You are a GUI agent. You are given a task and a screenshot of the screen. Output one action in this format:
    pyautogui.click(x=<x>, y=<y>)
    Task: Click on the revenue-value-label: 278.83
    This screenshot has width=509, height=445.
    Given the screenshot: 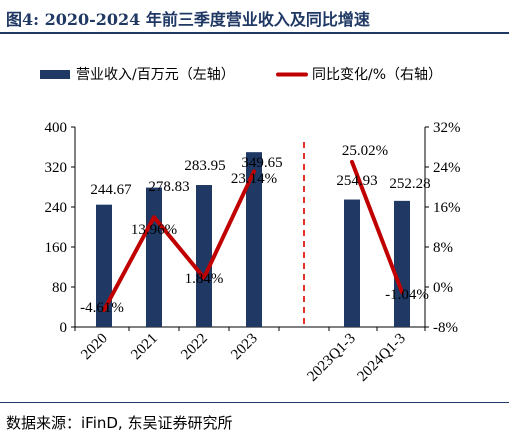 What is the action you would take?
    pyautogui.click(x=168, y=187)
    